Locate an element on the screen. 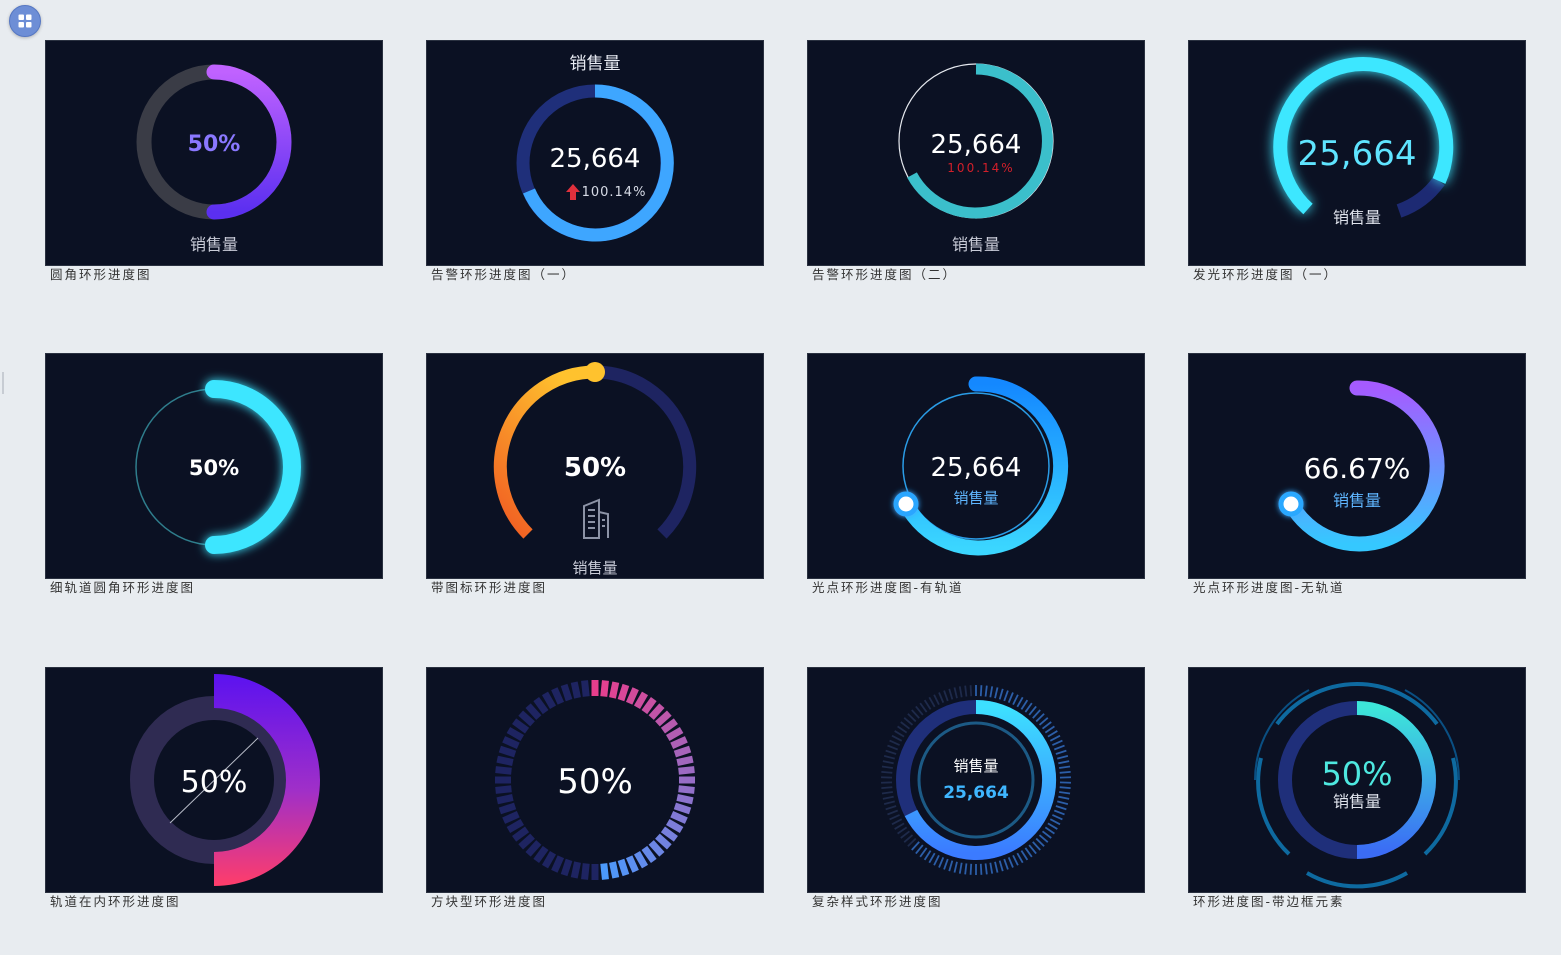 The image size is (1561, 955). chart-tile: 25,664 100.14% 销售量 is located at coordinates (976, 153).